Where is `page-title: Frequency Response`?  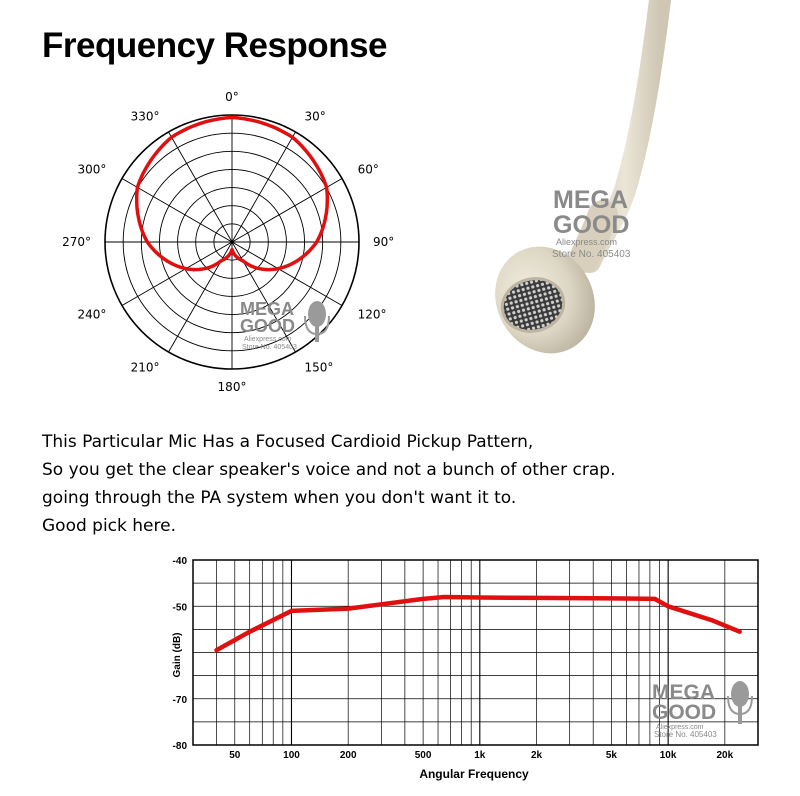
page-title: Frequency Response is located at coordinates (215, 45).